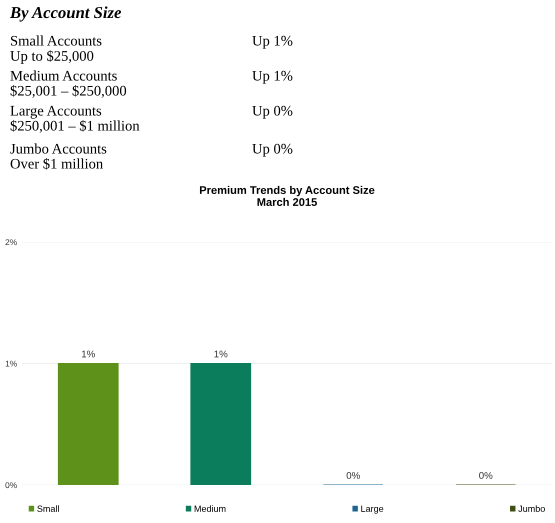  I want to click on legend-label: Medium, so click(210, 508).